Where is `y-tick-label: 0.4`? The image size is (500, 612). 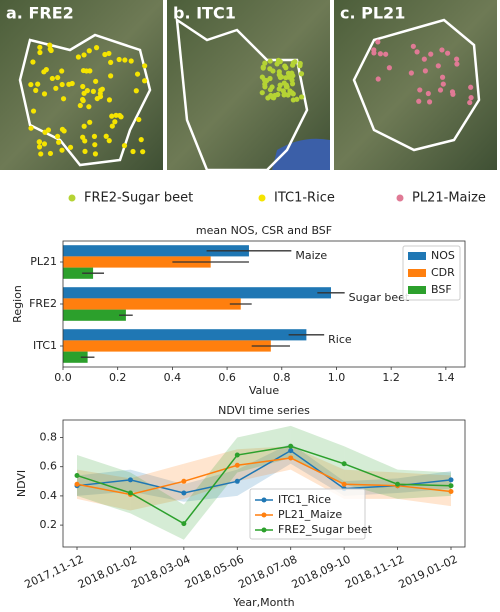
y-tick-label: 0.4 is located at coordinates (49, 495).